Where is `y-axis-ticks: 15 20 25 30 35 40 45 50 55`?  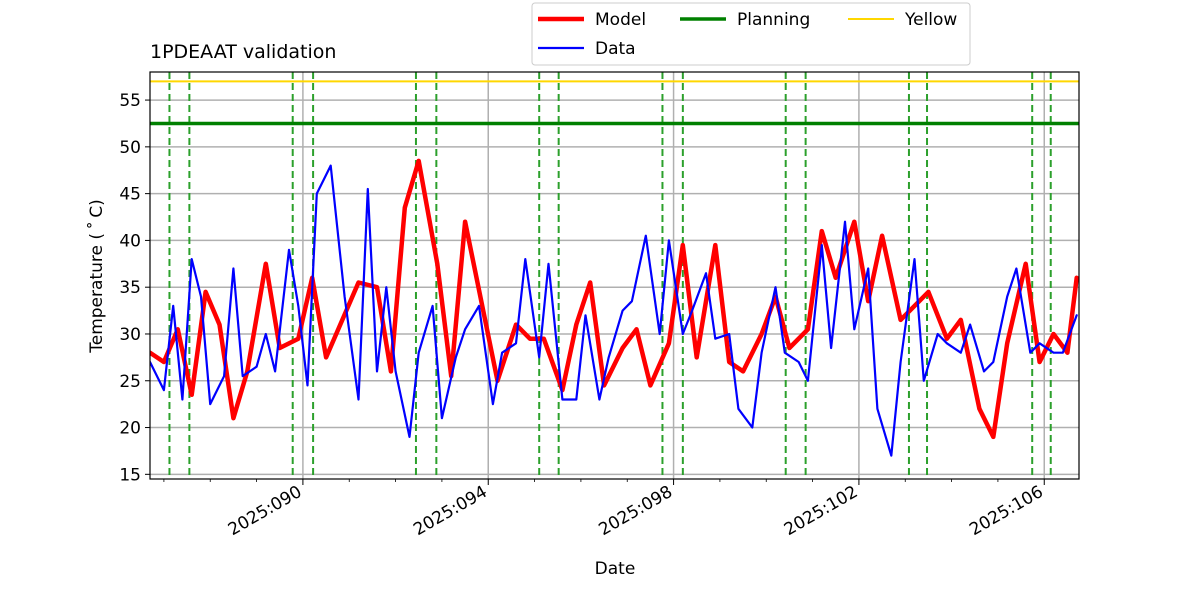
y-axis-ticks: 15 20 25 30 35 40 45 50 55 is located at coordinates (134, 288).